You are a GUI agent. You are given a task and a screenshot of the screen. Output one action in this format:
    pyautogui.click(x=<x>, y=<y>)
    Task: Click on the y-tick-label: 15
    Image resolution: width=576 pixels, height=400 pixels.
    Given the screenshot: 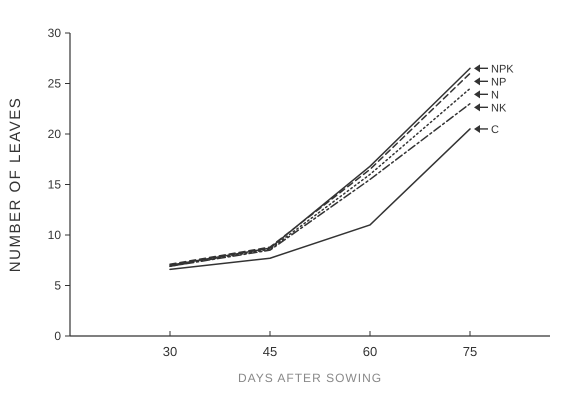 What is the action you would take?
    pyautogui.click(x=55, y=185)
    